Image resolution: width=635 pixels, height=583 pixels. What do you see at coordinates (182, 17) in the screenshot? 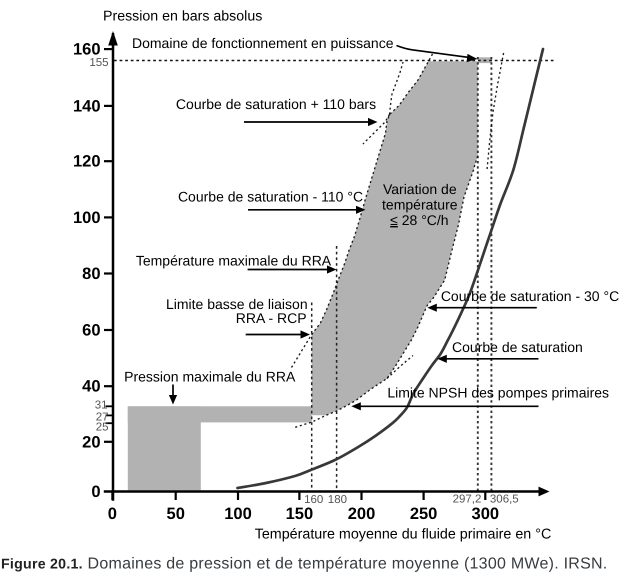
I see `svg-text: Pression en bars absolus` at bounding box center [182, 17].